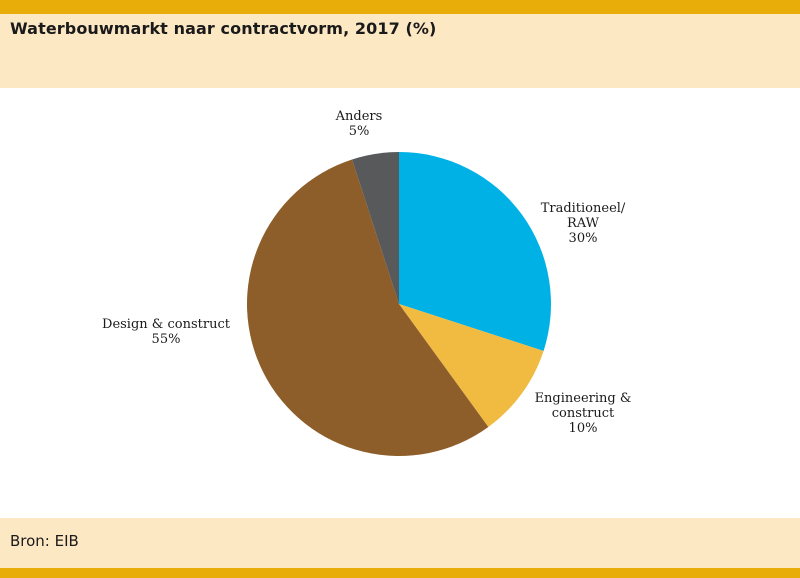 The width and height of the screenshot is (800, 578). I want to click on slice-name-label: Design & construct, so click(166, 324).